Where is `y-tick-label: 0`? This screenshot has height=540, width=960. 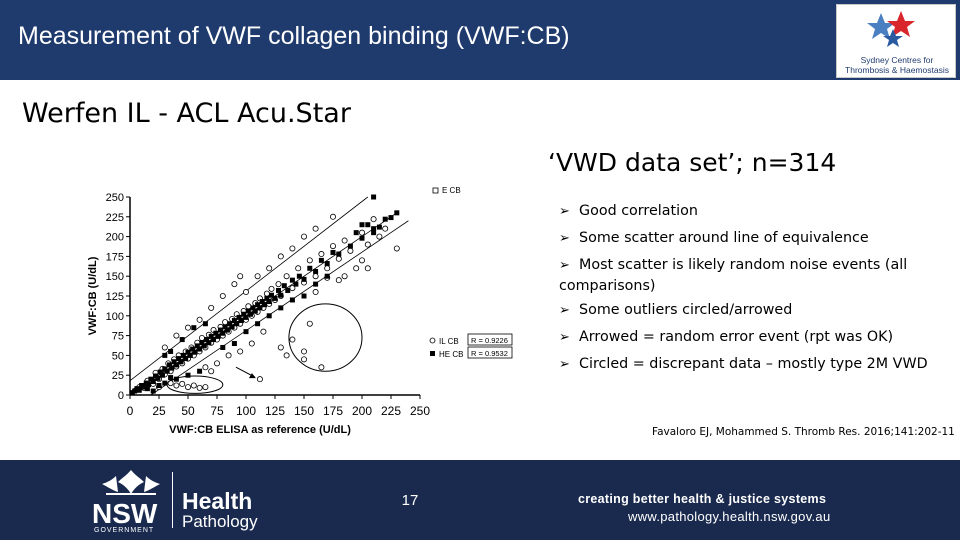 y-tick-label: 0 is located at coordinates (121, 396).